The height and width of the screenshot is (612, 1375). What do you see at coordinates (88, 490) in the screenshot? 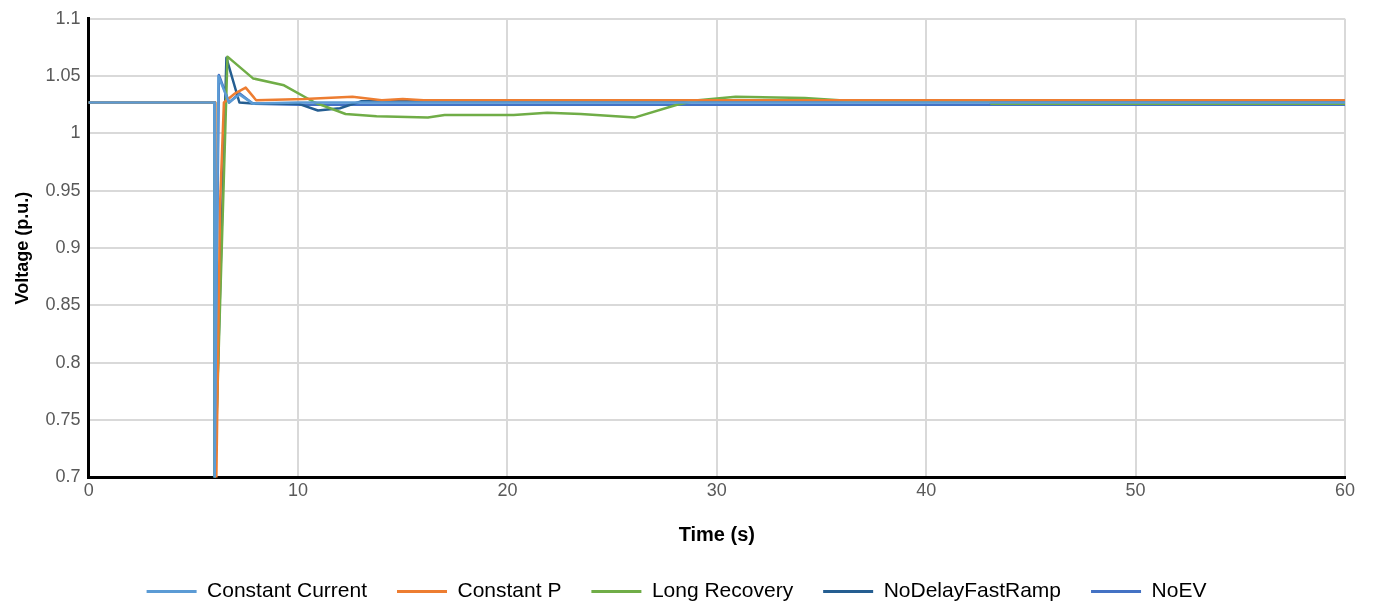
I see `x-tick-label: 0` at bounding box center [88, 490].